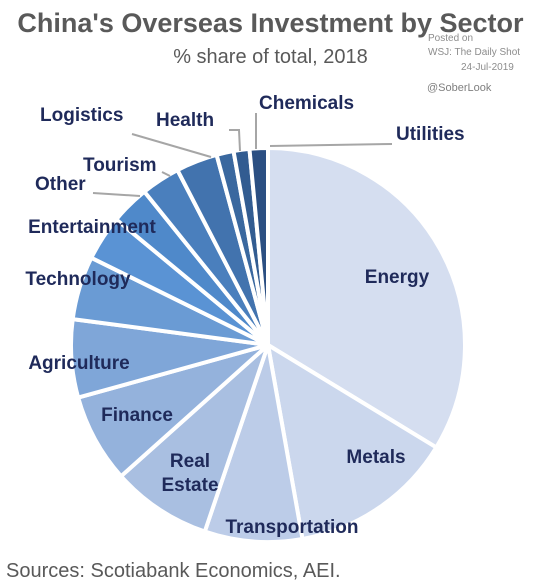 This screenshot has width=541, height=588. I want to click on page-title: China's Overseas Investment by Sector, so click(270, 23).